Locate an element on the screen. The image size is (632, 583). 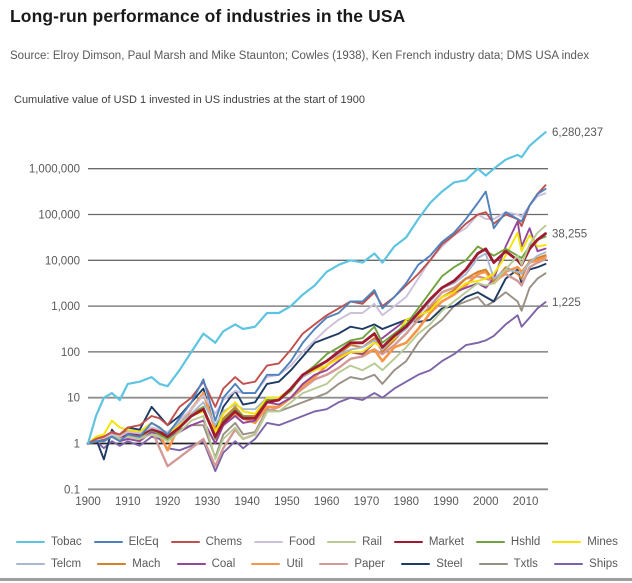
x-axis-tick: 1980 is located at coordinates (406, 502).